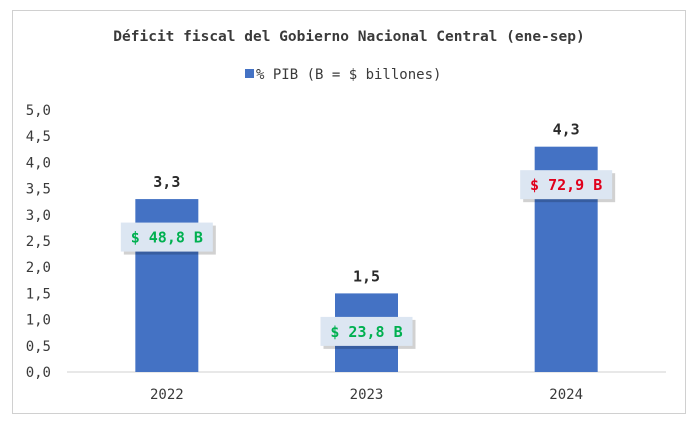 The width and height of the screenshot is (698, 427). Describe the element at coordinates (38, 242) in the screenshot. I see `y-tick-label: 2,5` at that location.